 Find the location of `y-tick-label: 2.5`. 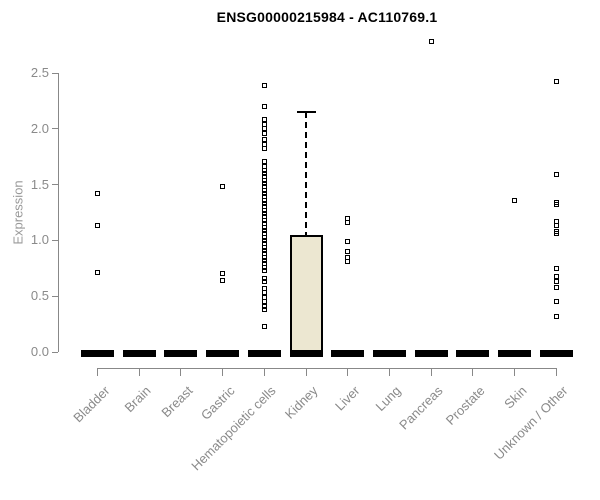

y-tick-label: 2.5 is located at coordinates (39, 72).